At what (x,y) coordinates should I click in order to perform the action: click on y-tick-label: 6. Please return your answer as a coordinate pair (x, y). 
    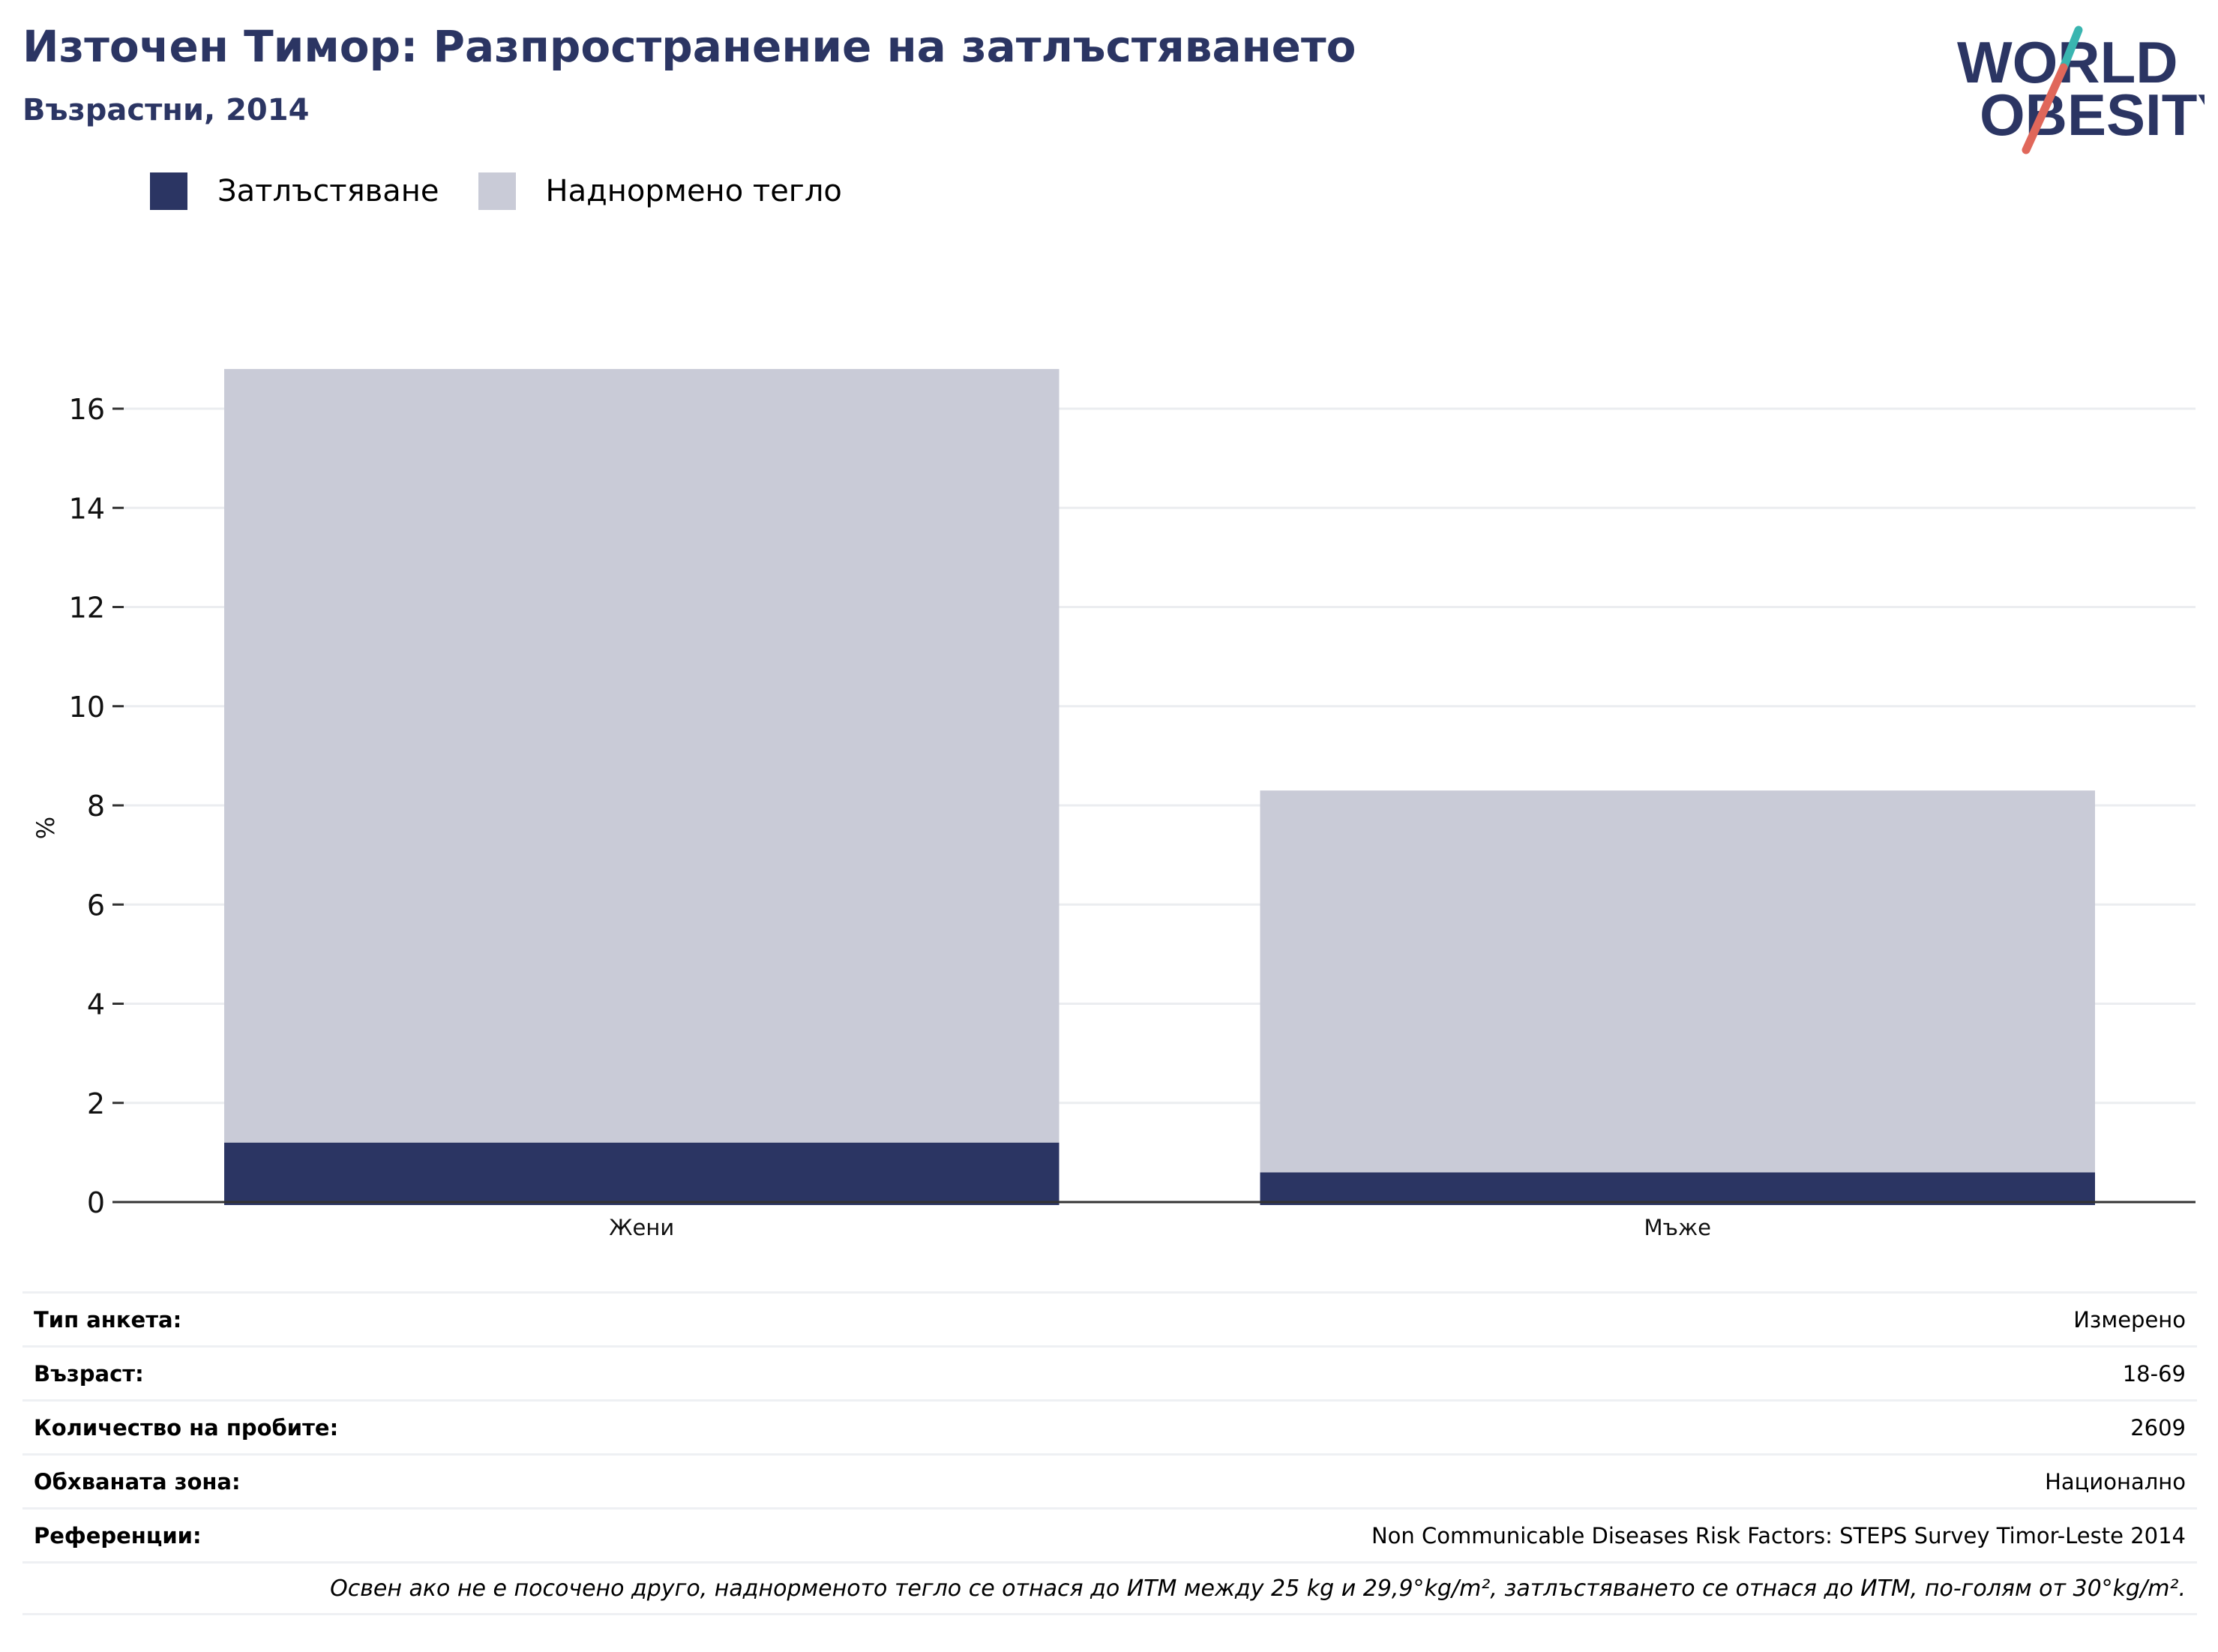
    Looking at the image, I should click on (96, 906).